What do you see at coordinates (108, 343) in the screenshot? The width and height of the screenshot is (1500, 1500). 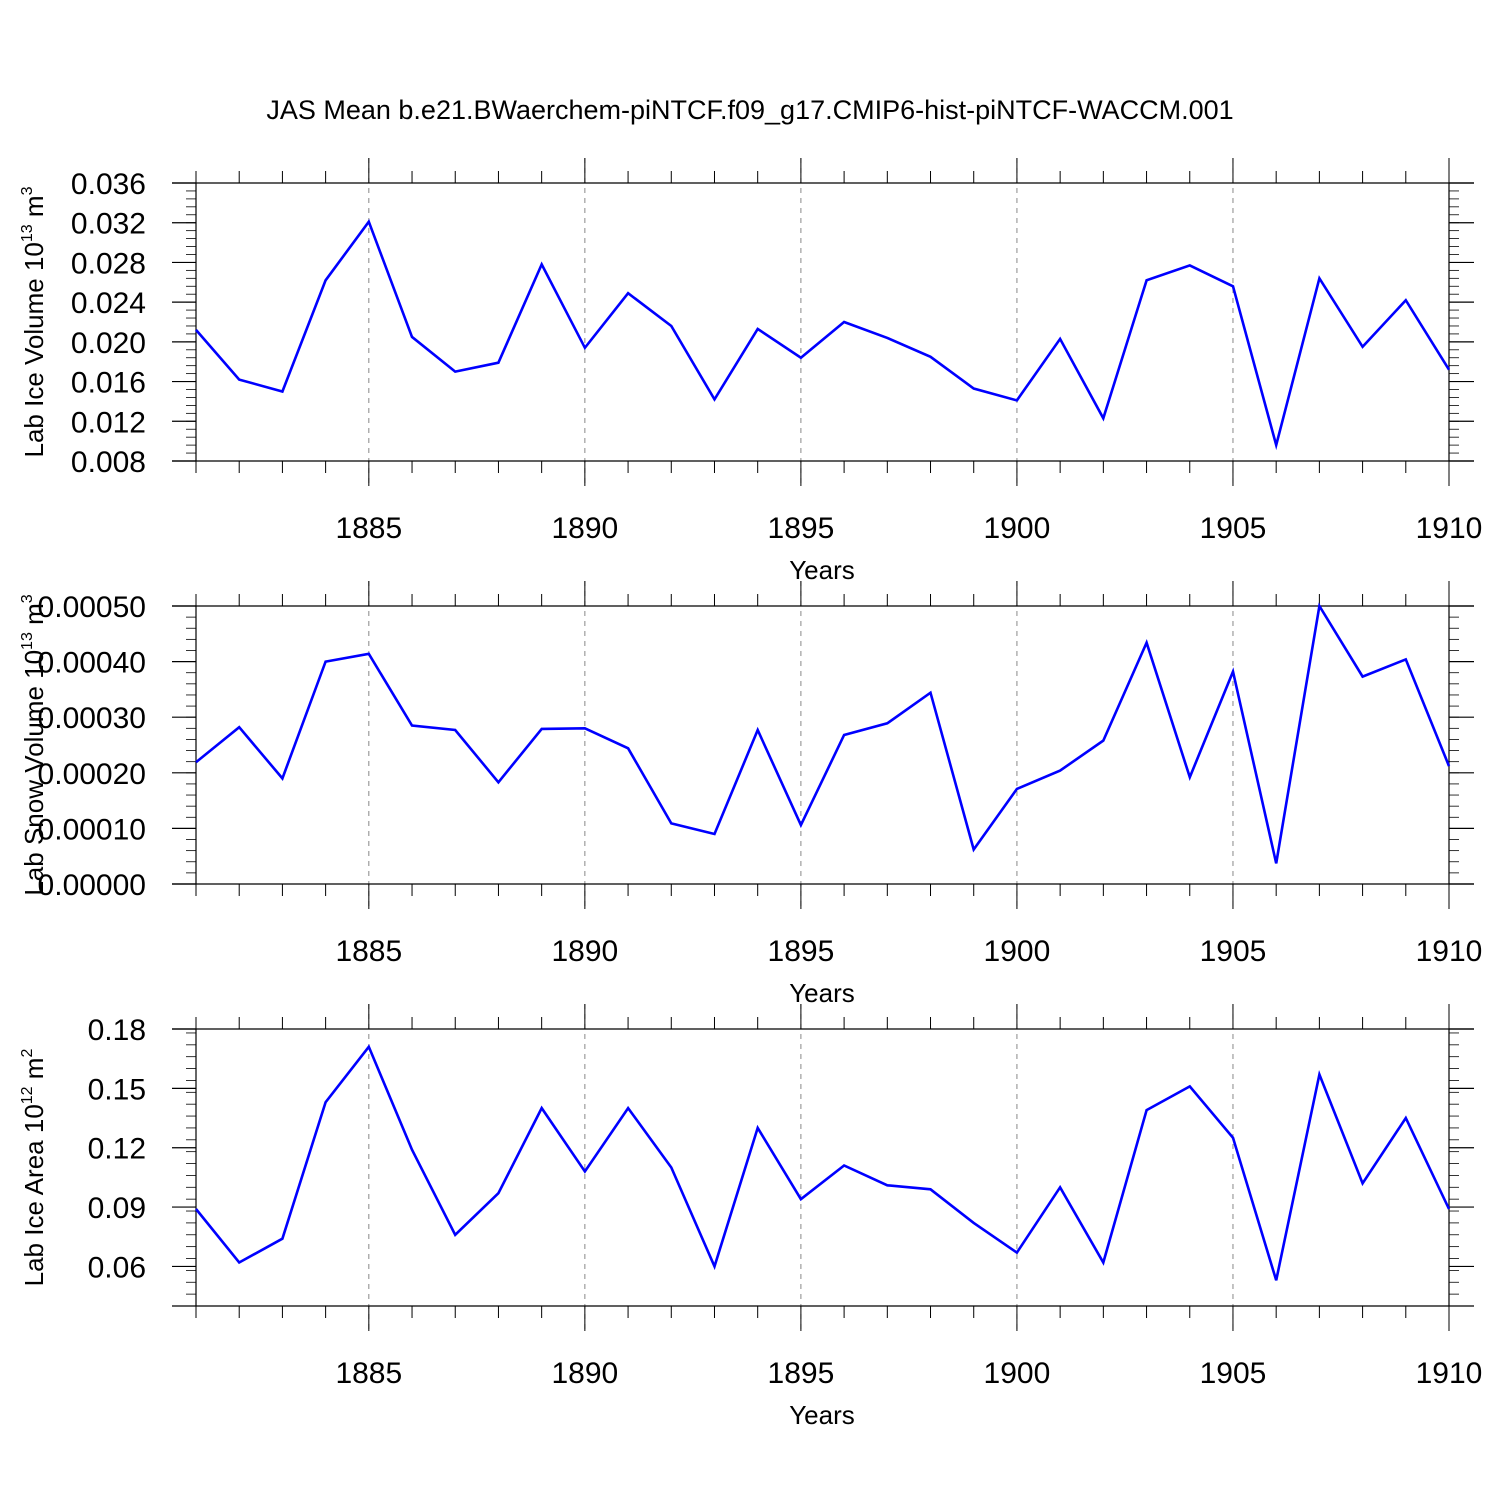 I see `y-tick-label: 0.020` at bounding box center [108, 343].